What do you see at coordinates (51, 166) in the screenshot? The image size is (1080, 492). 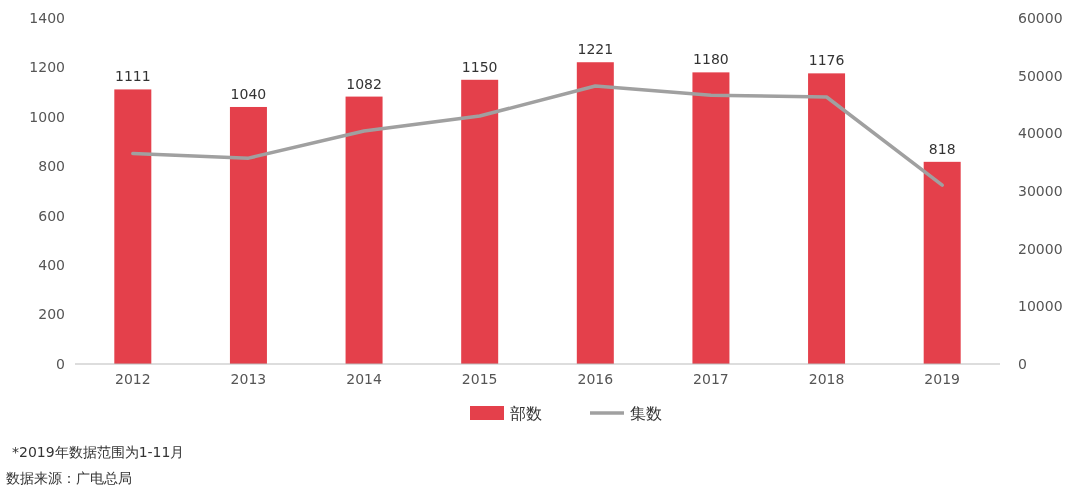 I see `y-tick-label: 800` at bounding box center [51, 166].